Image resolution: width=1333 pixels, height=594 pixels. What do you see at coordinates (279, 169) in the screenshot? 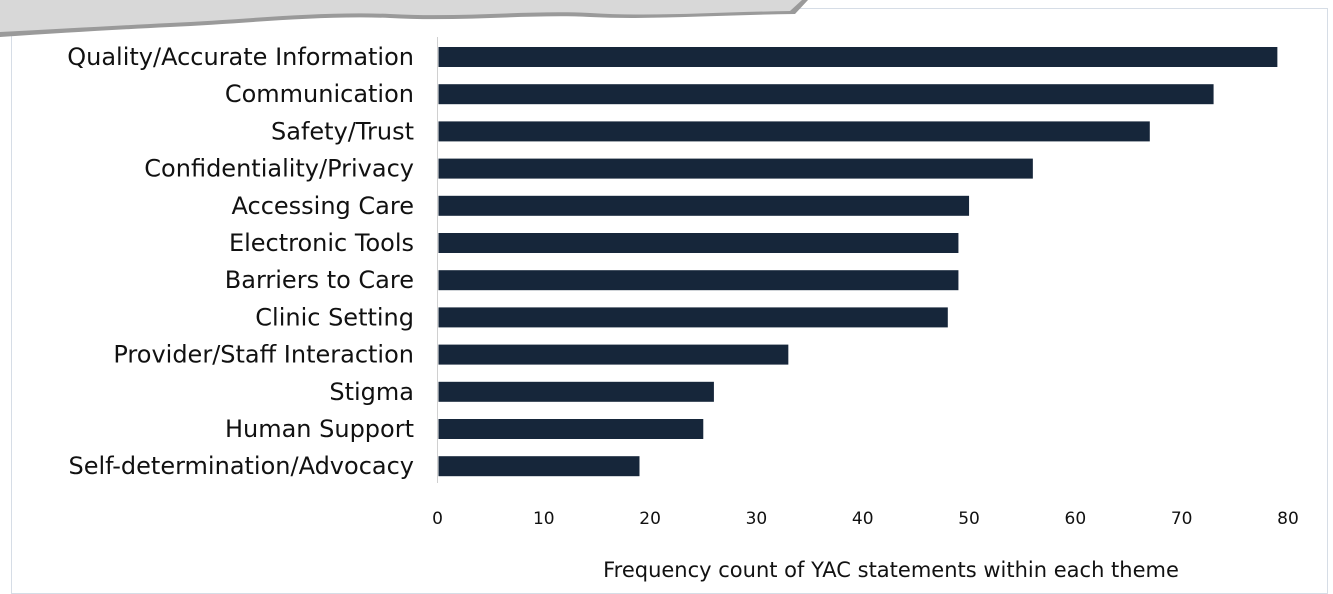
I see `category-label: Confidentiality/Privacy` at bounding box center [279, 169].